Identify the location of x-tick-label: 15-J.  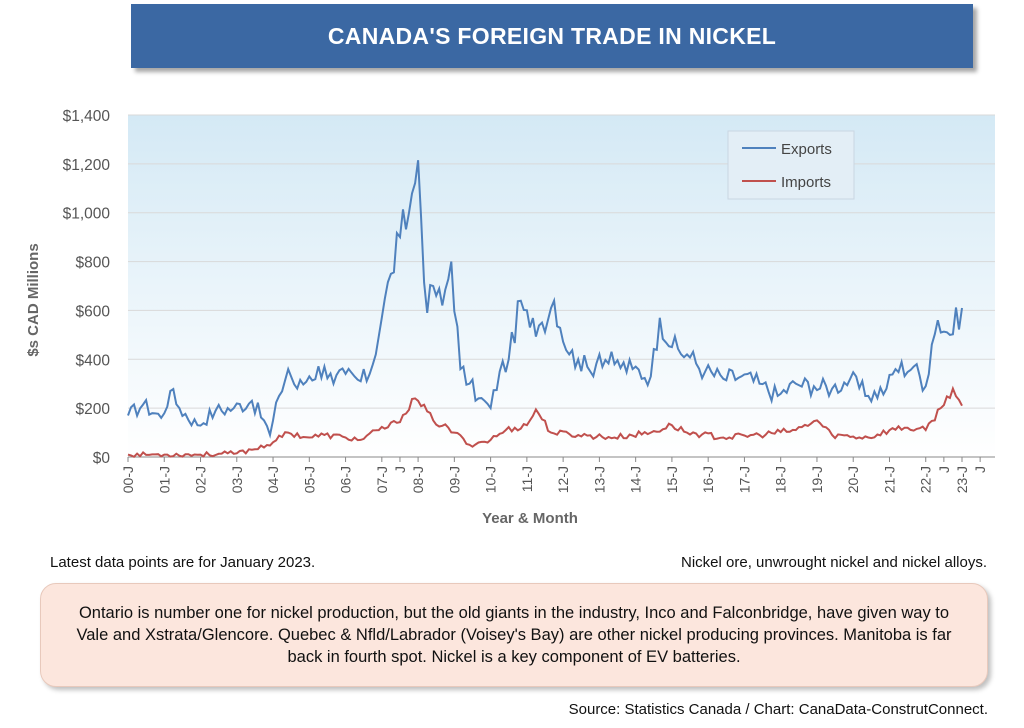
(672, 479).